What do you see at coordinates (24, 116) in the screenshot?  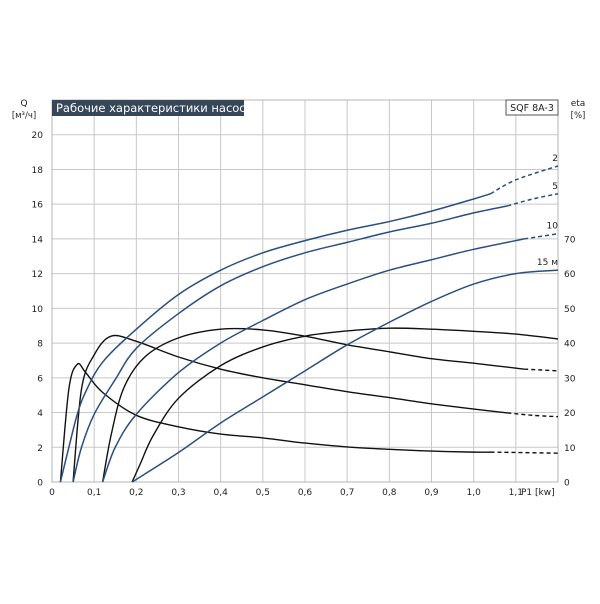 I see `left-axis-label-unit: [м³/ч]` at bounding box center [24, 116].